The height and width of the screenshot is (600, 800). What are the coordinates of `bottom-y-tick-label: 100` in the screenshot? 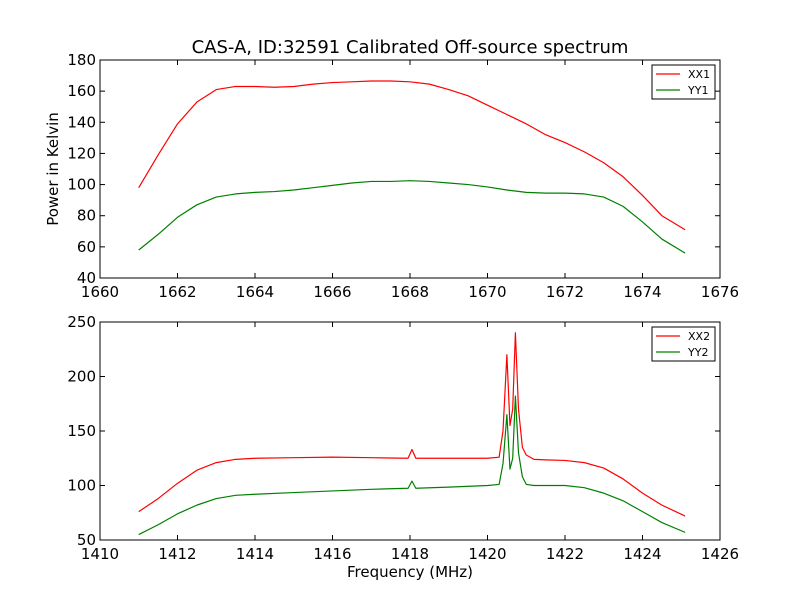 It's located at (81, 486).